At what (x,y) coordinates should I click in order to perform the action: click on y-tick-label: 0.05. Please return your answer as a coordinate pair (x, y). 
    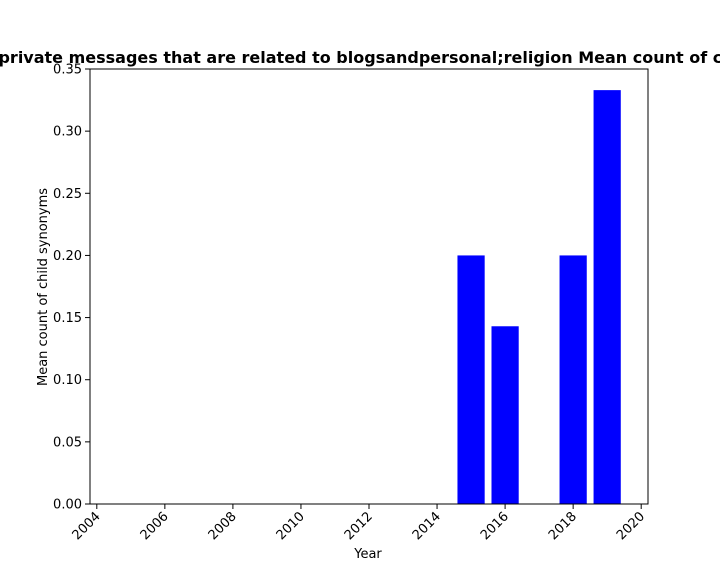
    Looking at the image, I should click on (67, 442).